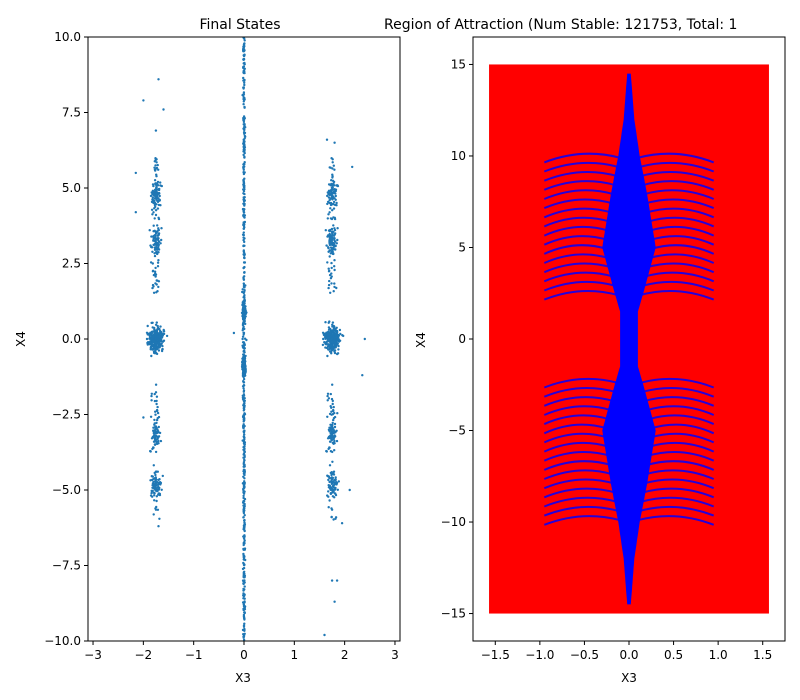 The height and width of the screenshot is (700, 800). What do you see at coordinates (345, 655) in the screenshot?
I see `chart-1-x-tick-label: 2` at bounding box center [345, 655].